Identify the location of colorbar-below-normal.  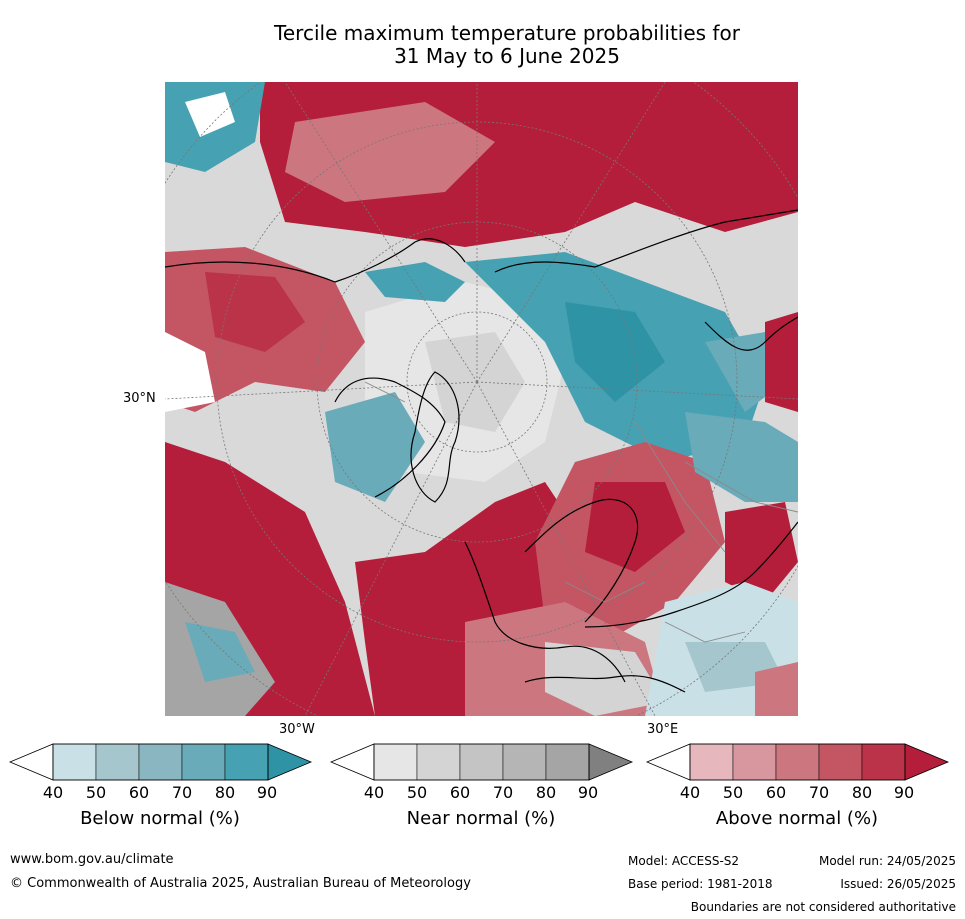
(160, 762).